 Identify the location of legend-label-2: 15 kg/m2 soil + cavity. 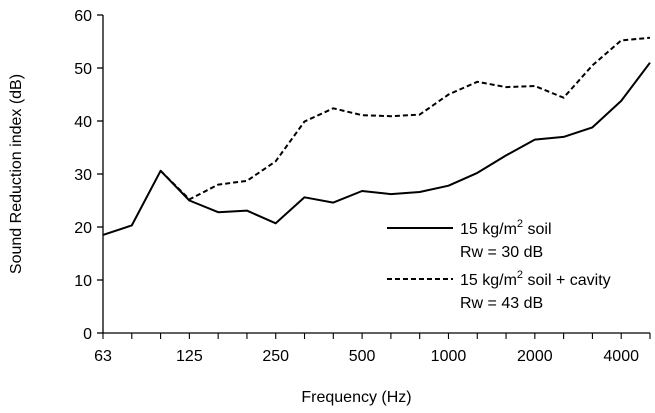
(535, 279).